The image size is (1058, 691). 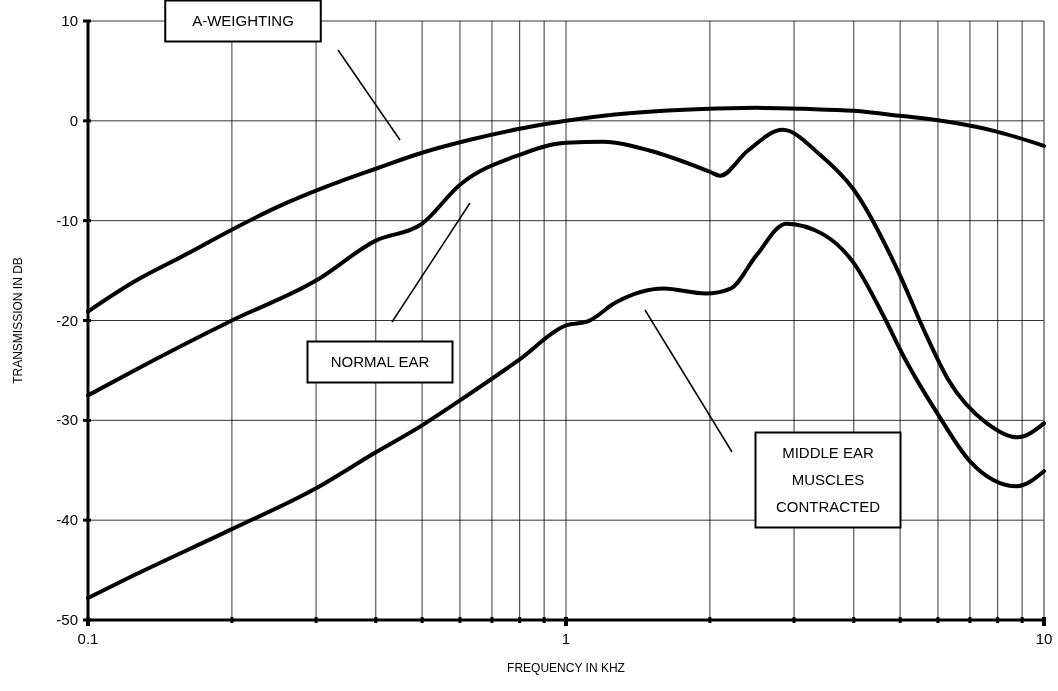 I want to click on x-axis-title: FREQUENCY IN KHZ, so click(x=566, y=668).